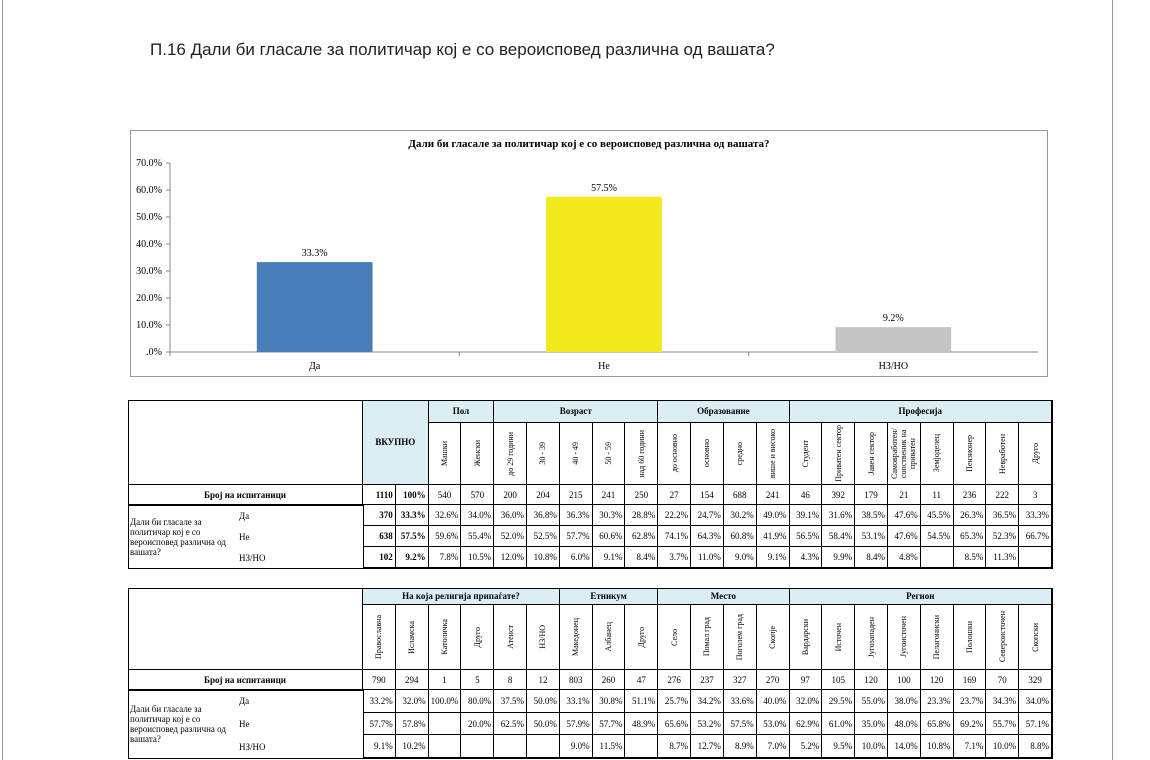 This screenshot has height=760, width=1150. Describe the element at coordinates (445, 515) in the screenshot. I see `answer-cell: 32.6%` at that location.